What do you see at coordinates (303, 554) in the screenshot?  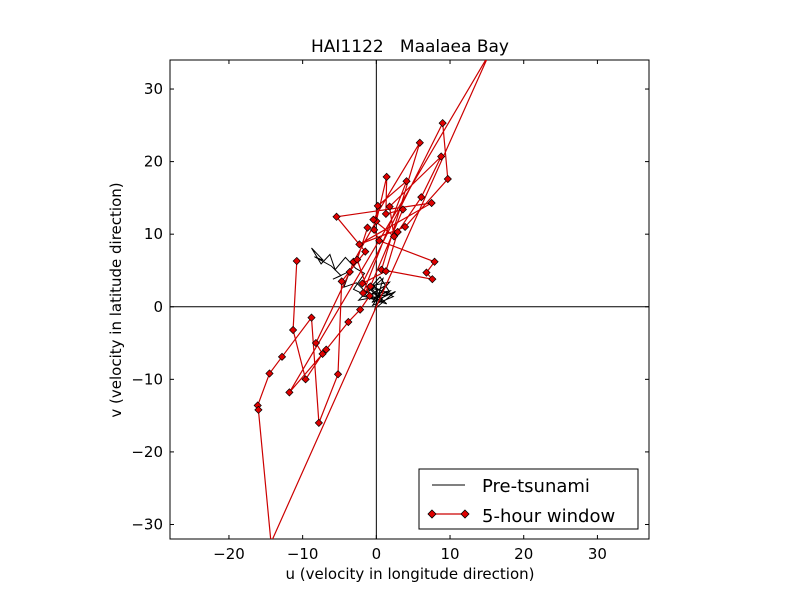 I see `x-tick-label: −10` at bounding box center [303, 554].